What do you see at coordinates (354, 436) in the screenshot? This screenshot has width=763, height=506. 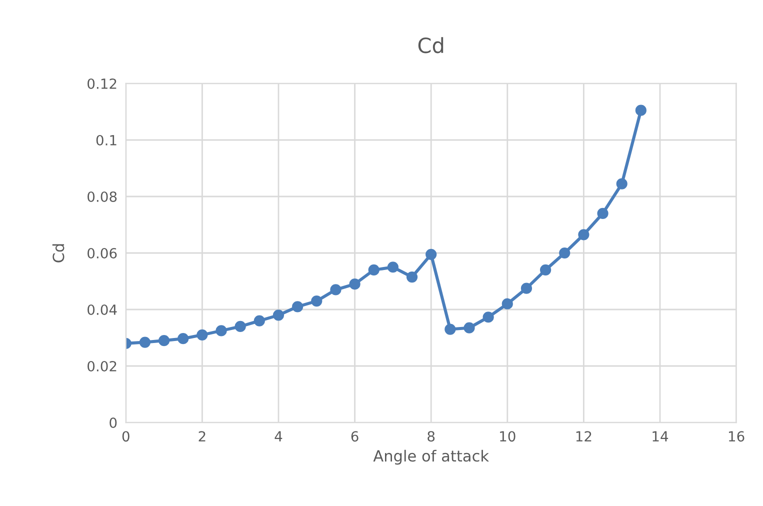 I see `x-tick-label: 6` at bounding box center [354, 436].